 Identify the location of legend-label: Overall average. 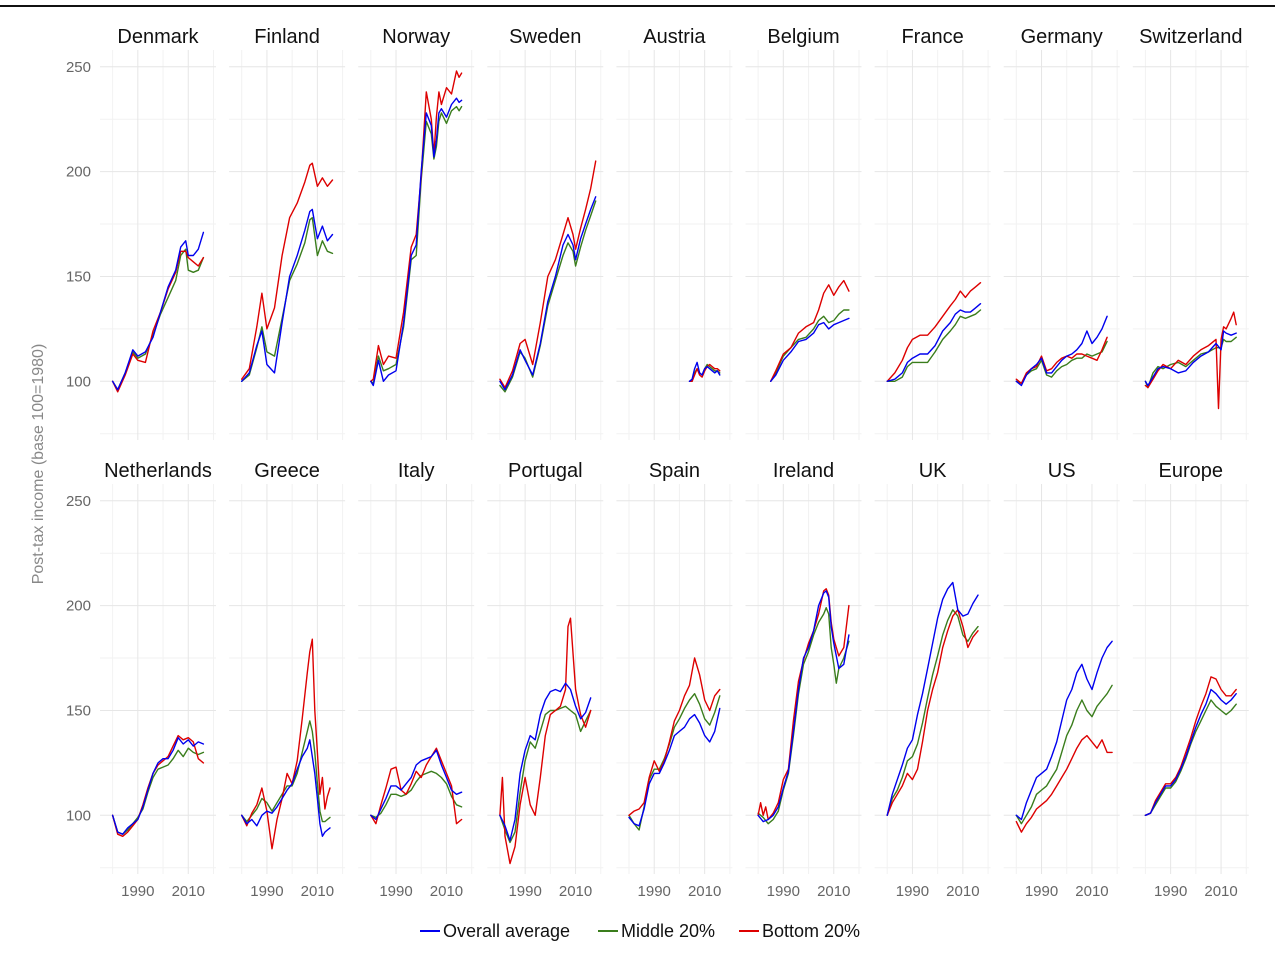
(506, 931).